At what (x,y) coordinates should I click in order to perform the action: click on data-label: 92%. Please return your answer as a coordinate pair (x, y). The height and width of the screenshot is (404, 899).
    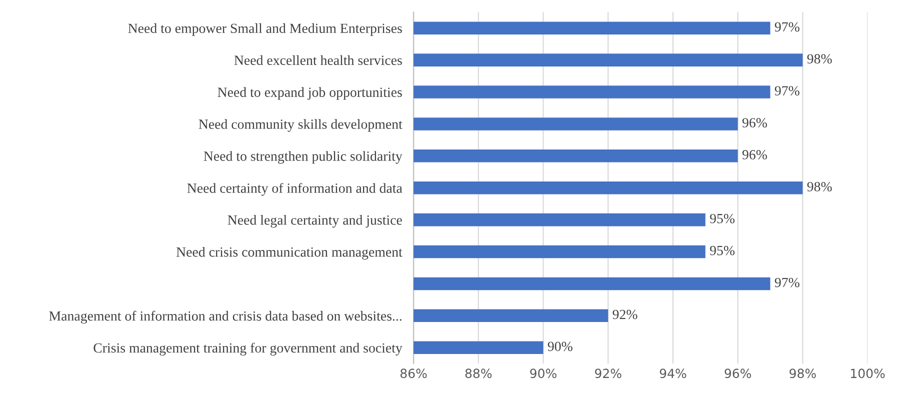
    Looking at the image, I should click on (625, 315).